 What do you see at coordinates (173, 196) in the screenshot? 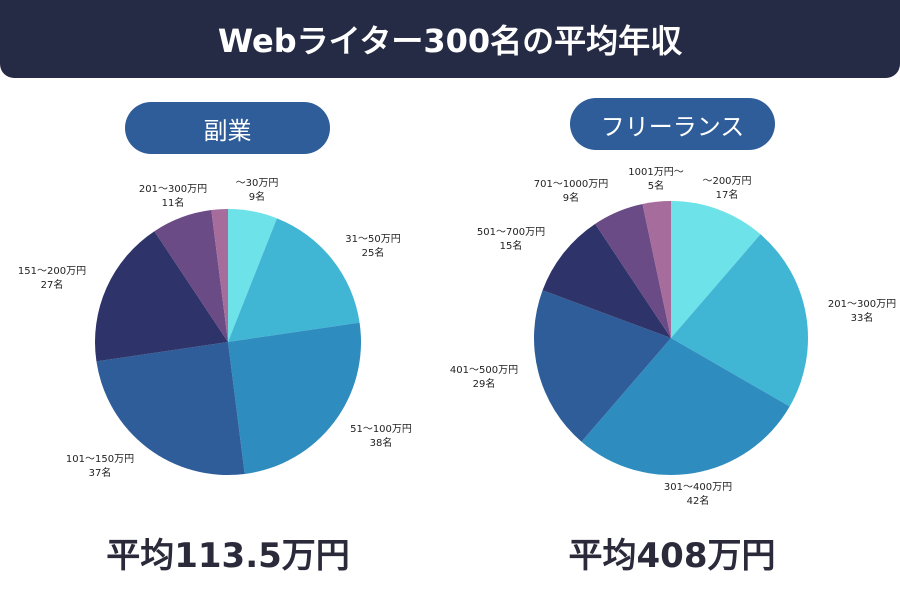
I see `slice-label: 201〜300万円 11名` at bounding box center [173, 196].